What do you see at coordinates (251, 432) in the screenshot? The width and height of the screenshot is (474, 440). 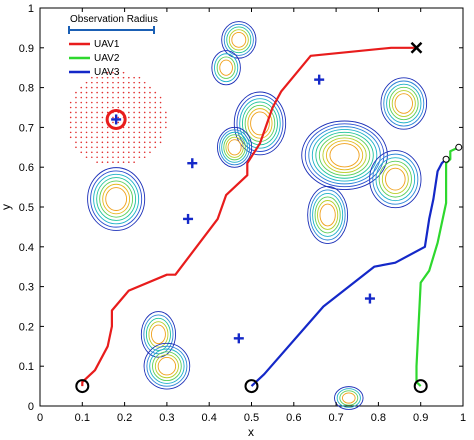 I see `x-axis-label: x` at bounding box center [251, 432].